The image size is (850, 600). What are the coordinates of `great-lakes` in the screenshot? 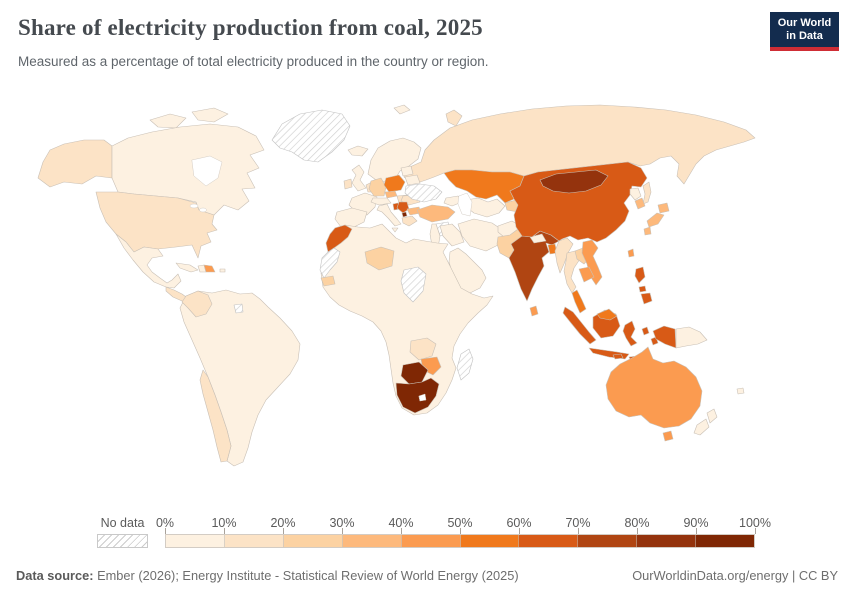 It's located at (194, 206).